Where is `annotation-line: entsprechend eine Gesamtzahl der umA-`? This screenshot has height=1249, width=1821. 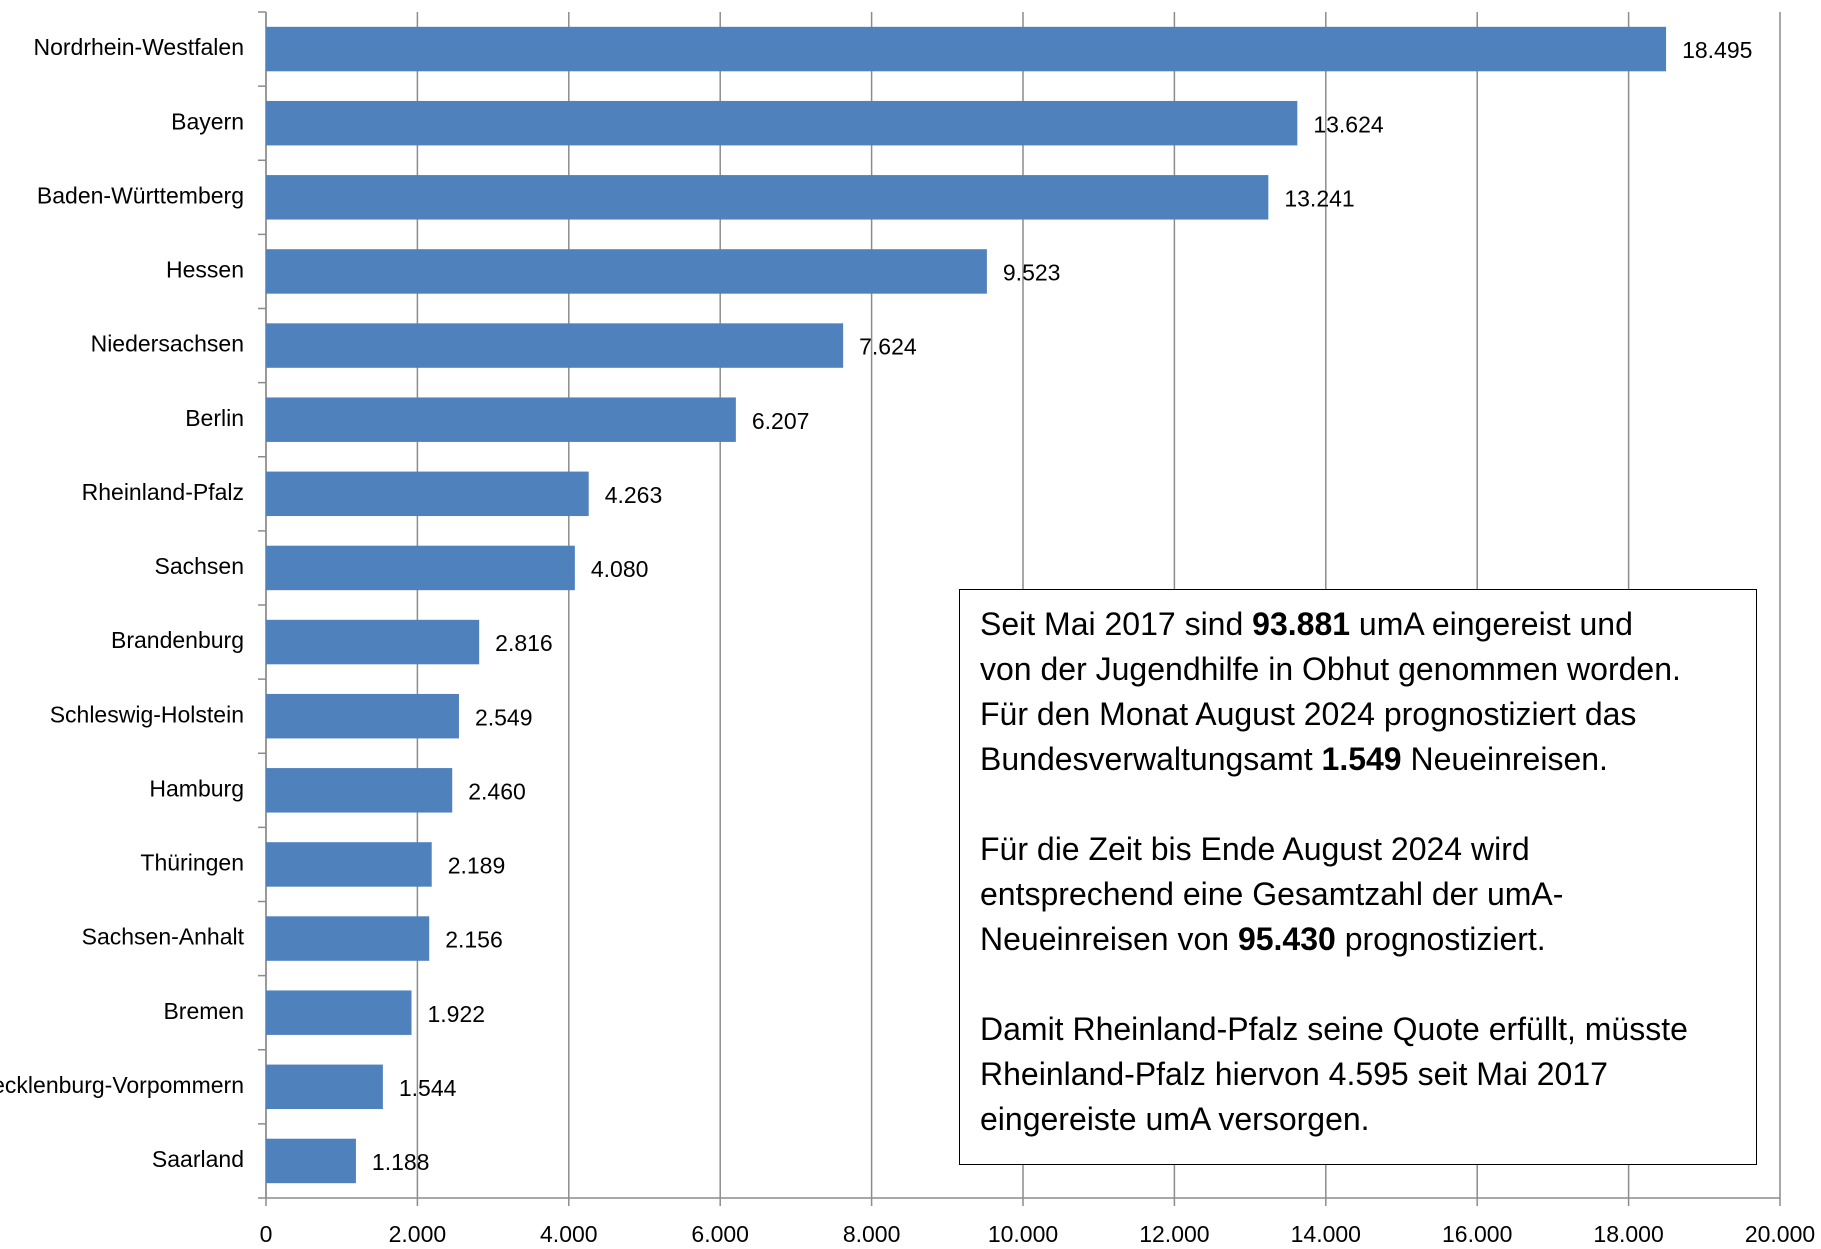
annotation-line: entsprechend eine Gesamtzahl der umA- is located at coordinates (1368, 894).